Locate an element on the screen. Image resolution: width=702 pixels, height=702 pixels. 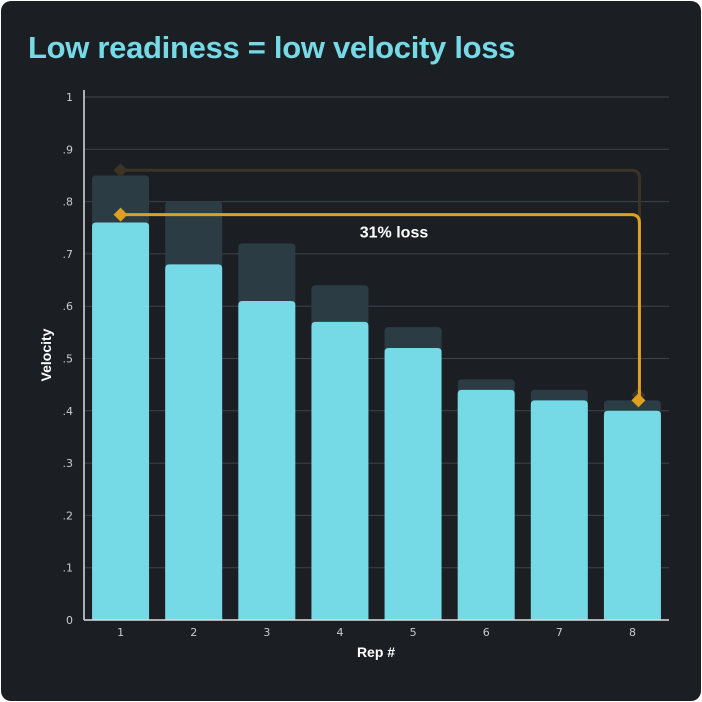
x-tick-label: 3 is located at coordinates (266, 632).